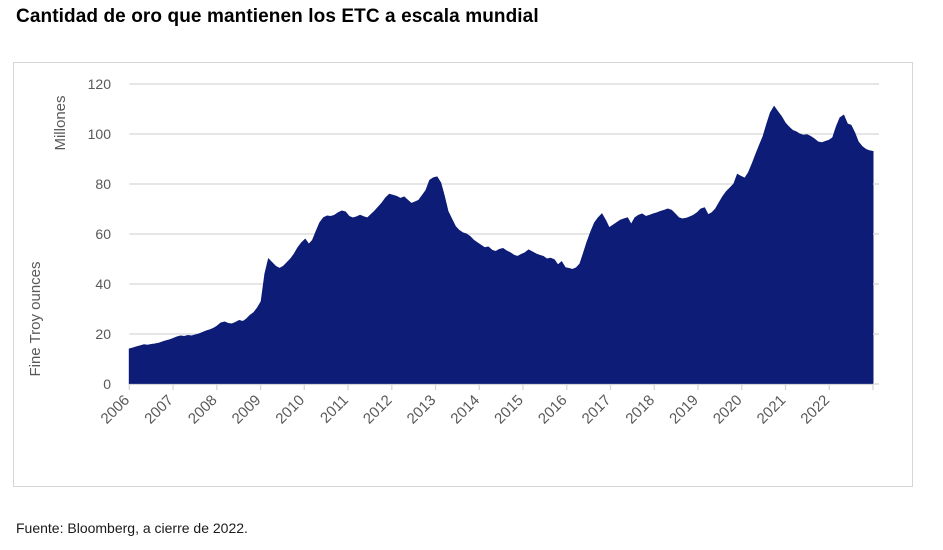 Image resolution: width=943 pixels, height=550 pixels. Describe the element at coordinates (815, 410) in the screenshot. I see `x-tick-label: 2022` at that location.